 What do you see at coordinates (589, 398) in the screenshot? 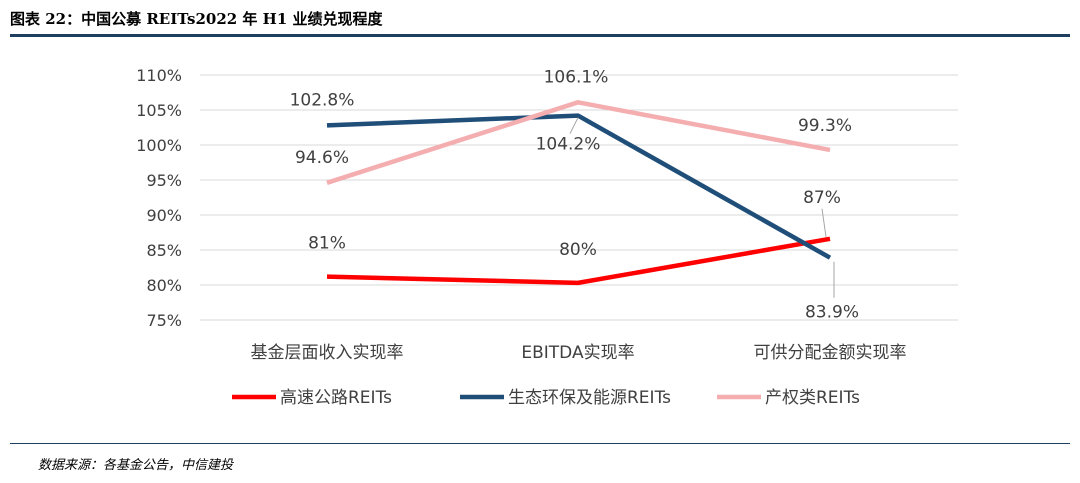
I see `legend-label: 生态环保及能源REITs` at bounding box center [589, 398].